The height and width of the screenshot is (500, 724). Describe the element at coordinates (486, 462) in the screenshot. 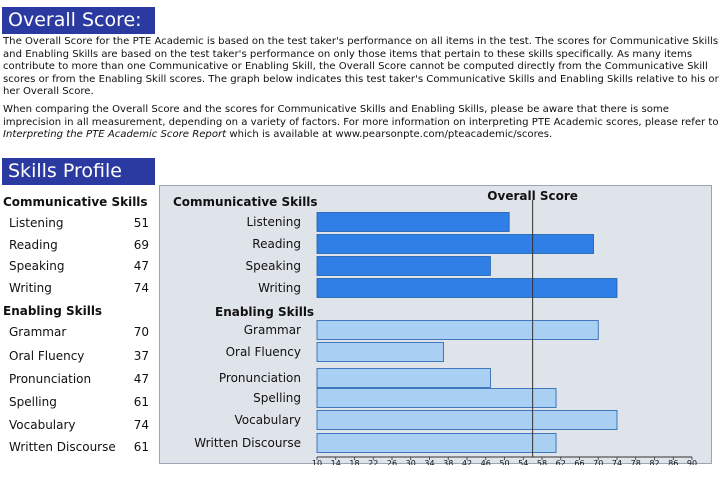

I see `x-tick-label-46: 46` at that location.